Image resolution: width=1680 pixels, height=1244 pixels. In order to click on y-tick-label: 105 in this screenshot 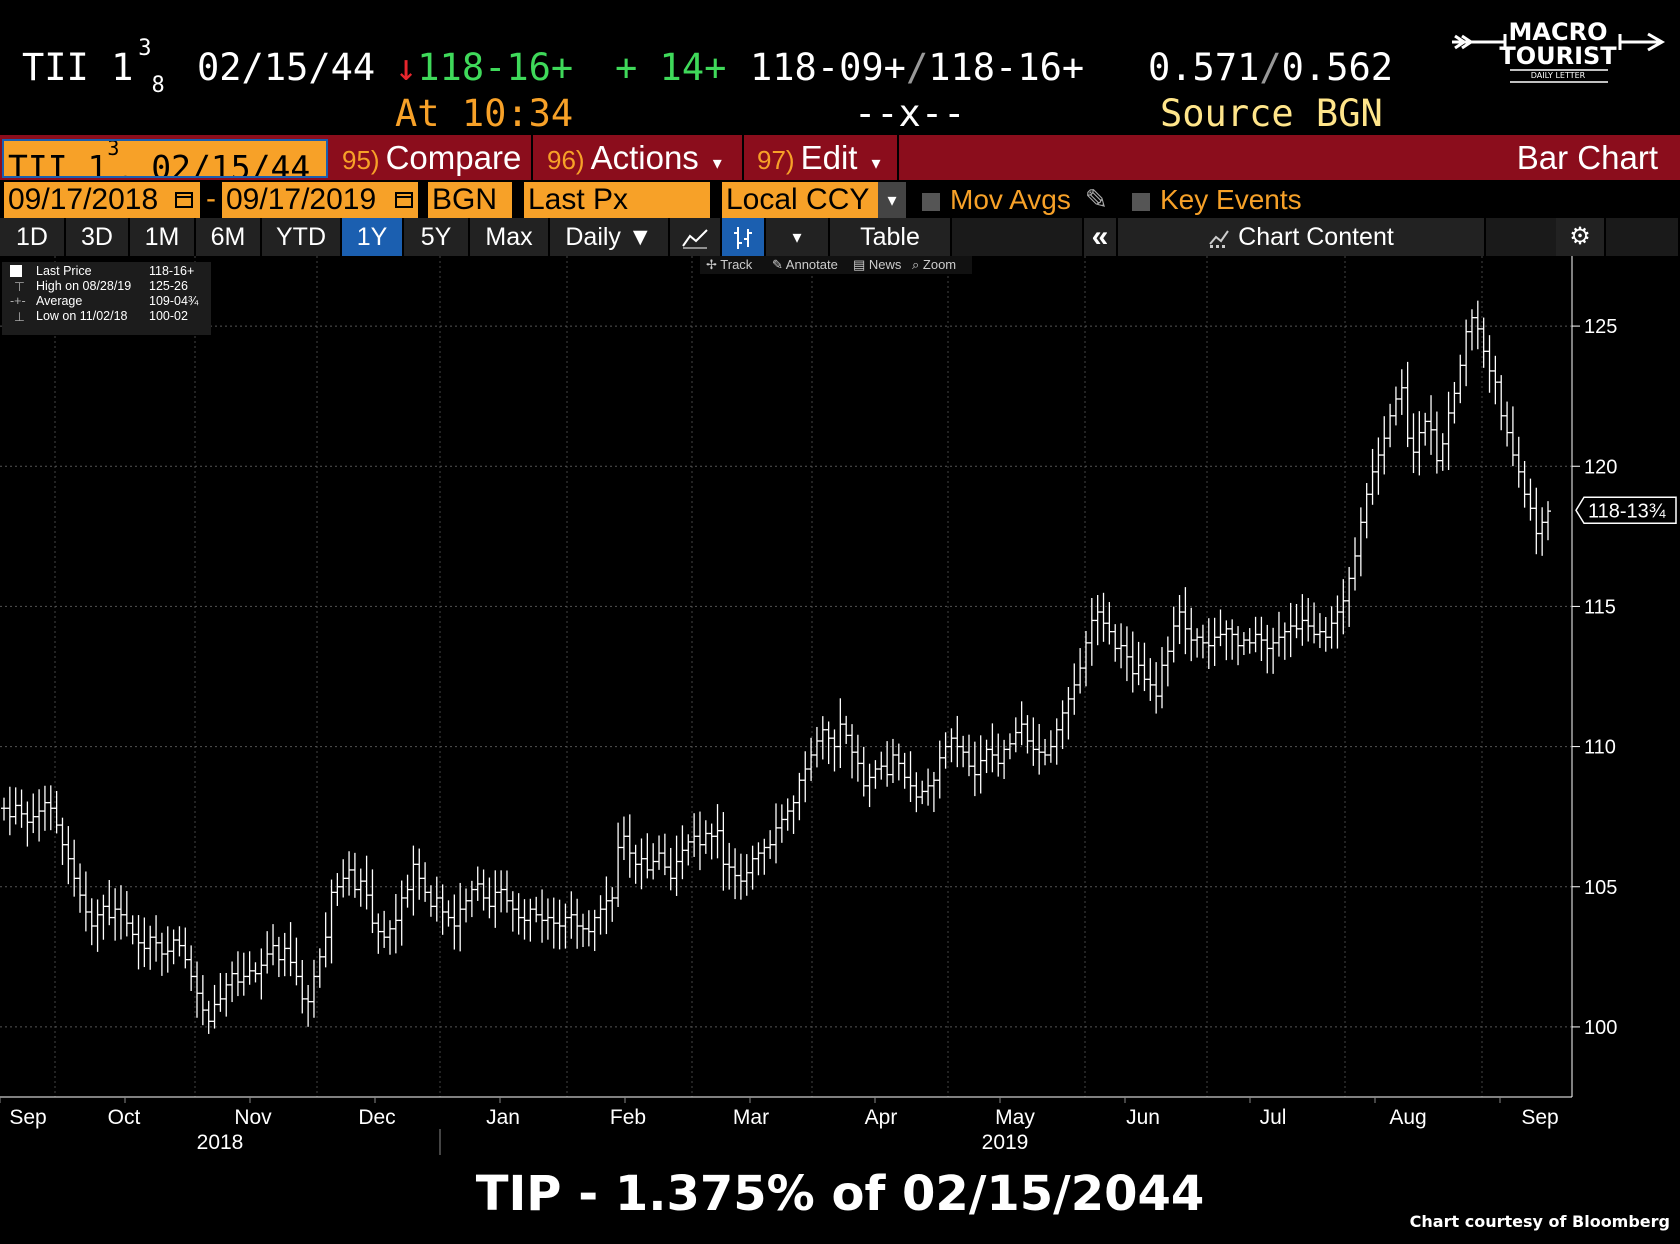, I will do `click(1600, 888)`.